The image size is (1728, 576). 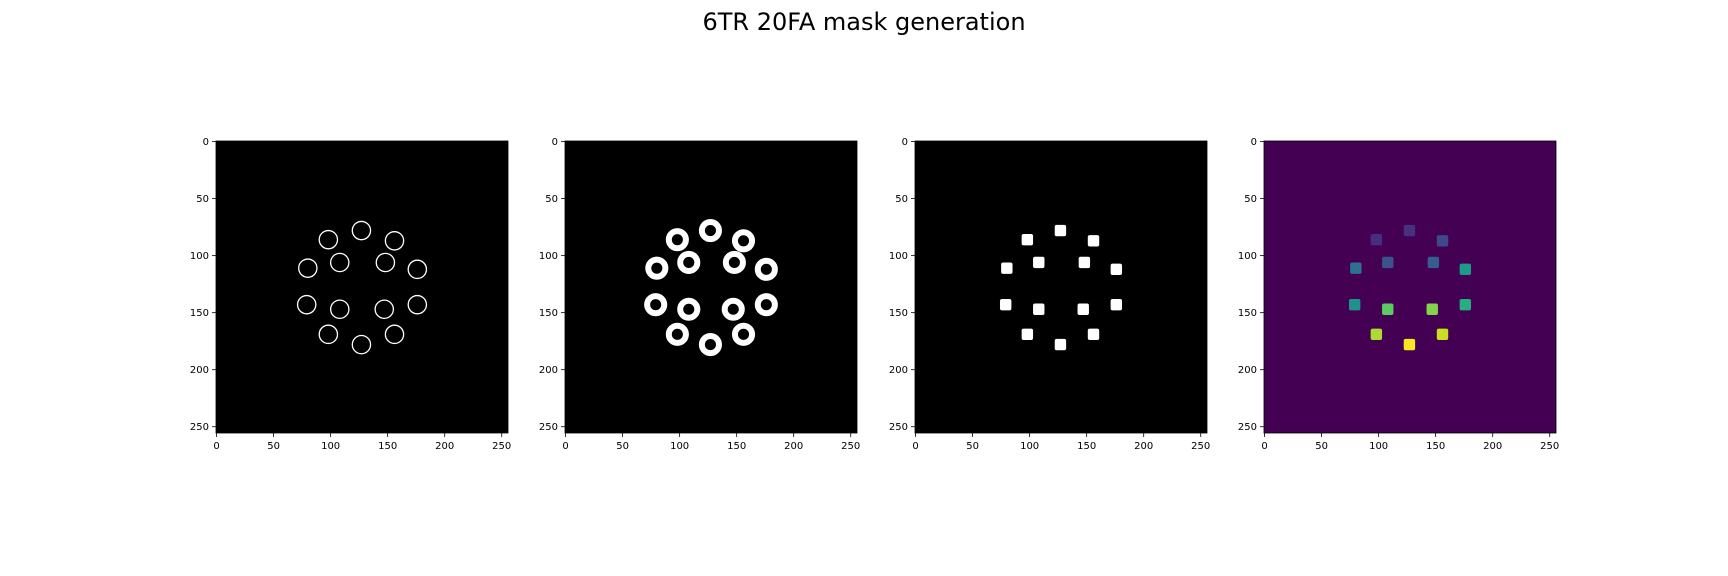 I want to click on panel-binary-squares: 0 50 100 150 200 250 0 50 100 150 200 250, so click(x=1049, y=294).